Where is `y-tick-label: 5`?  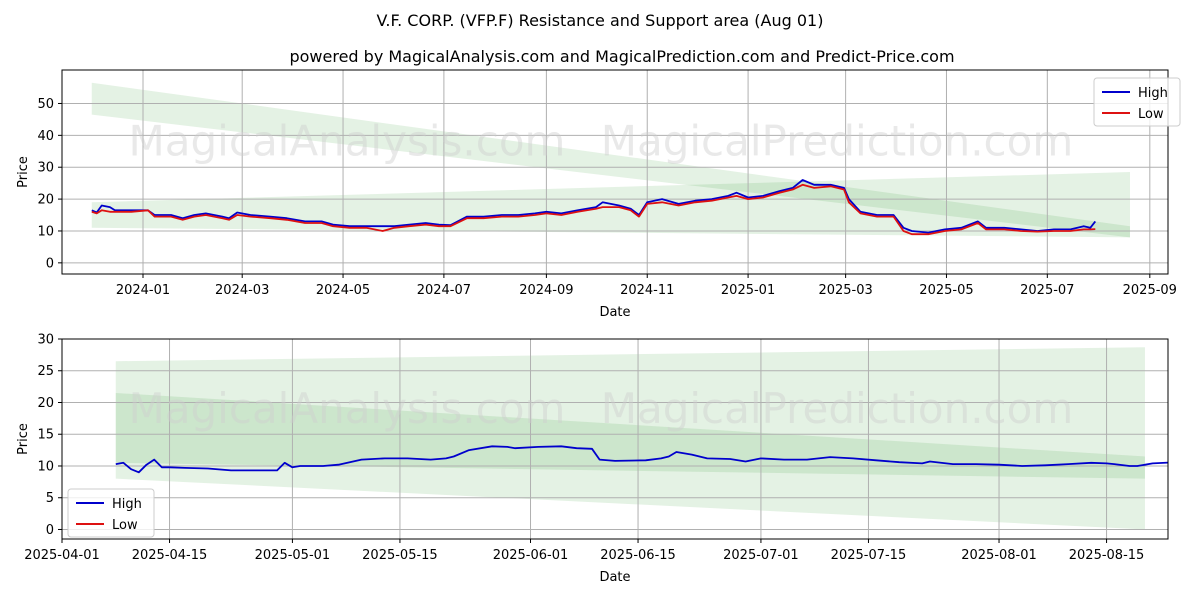 y-tick-label: 5 is located at coordinates (50, 498).